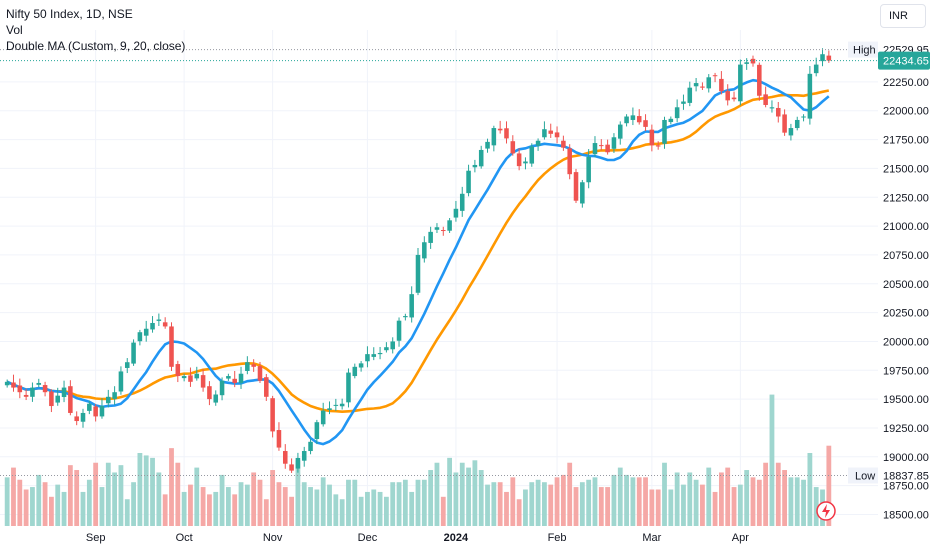  I want to click on y-tick-label: 21250.00, so click(906, 198).